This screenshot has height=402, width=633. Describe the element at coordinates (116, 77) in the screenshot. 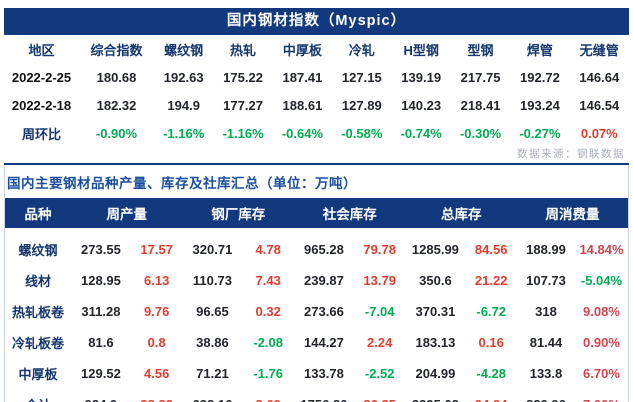

I see `table-cell: 180.68` at that location.